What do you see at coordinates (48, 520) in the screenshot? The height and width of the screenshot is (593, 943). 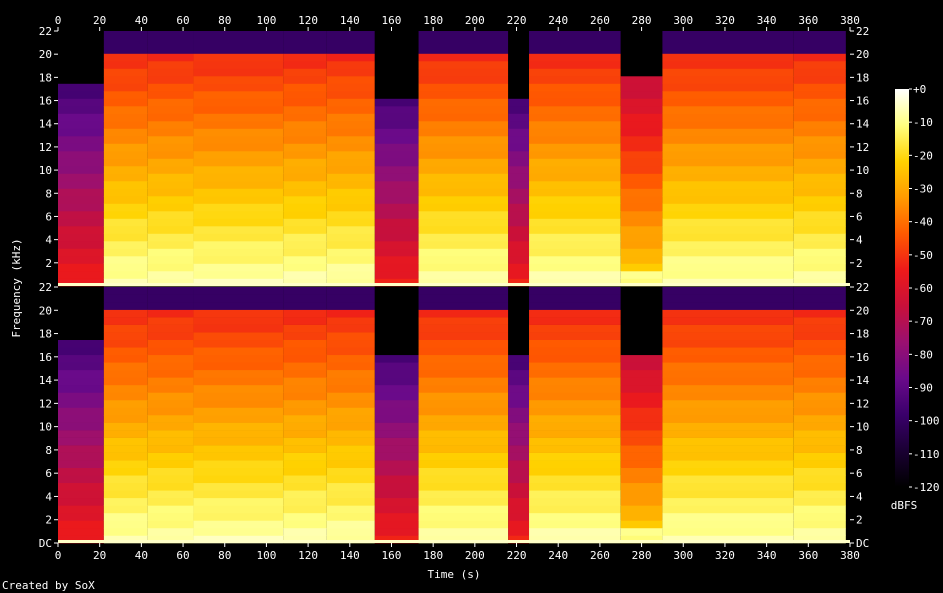 I see `y-tick-label: 2` at bounding box center [48, 520].